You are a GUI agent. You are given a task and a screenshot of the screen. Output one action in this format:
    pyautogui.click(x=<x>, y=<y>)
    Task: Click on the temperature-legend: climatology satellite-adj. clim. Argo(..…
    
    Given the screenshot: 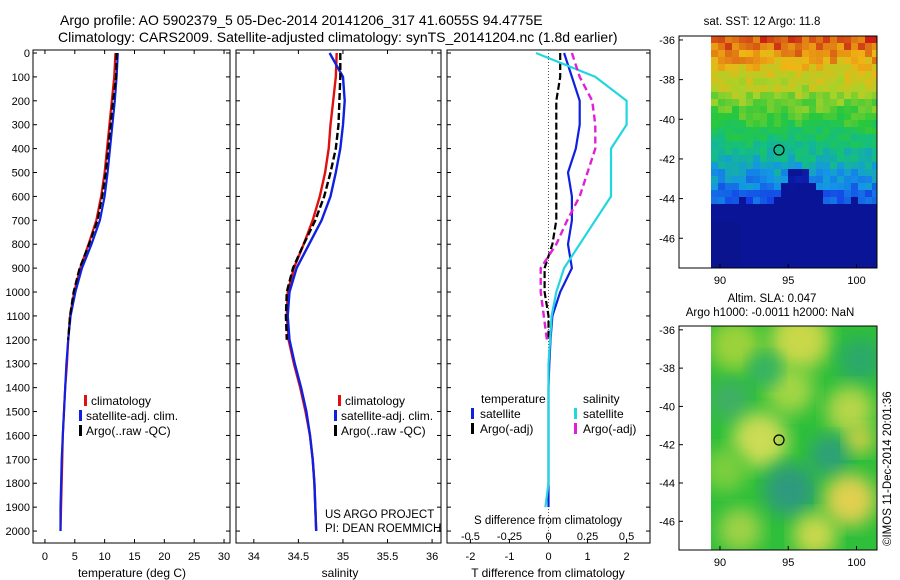 What is the action you would take?
    pyautogui.click(x=128, y=416)
    